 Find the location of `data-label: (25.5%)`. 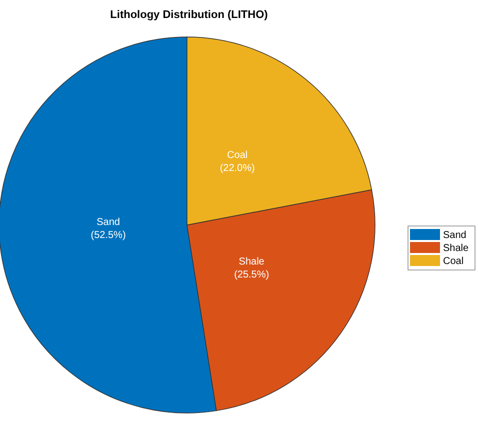

data-label: (25.5%) is located at coordinates (252, 274).